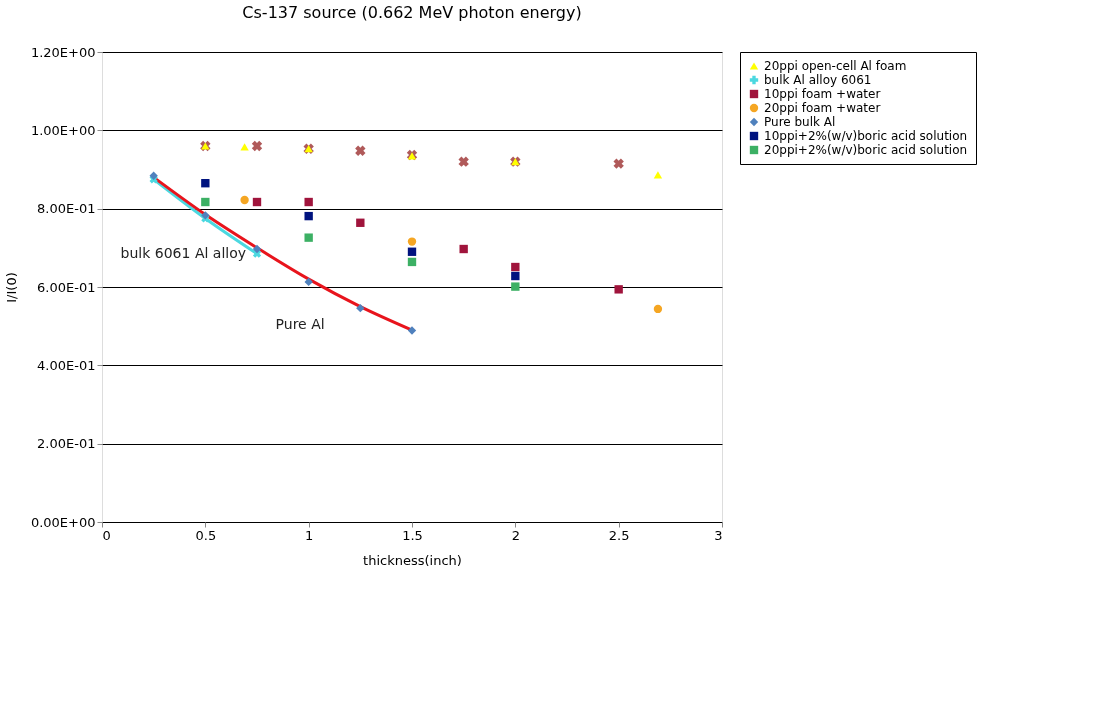  What do you see at coordinates (206, 535) in the screenshot?
I see `x-tick-label: 0.5` at bounding box center [206, 535].